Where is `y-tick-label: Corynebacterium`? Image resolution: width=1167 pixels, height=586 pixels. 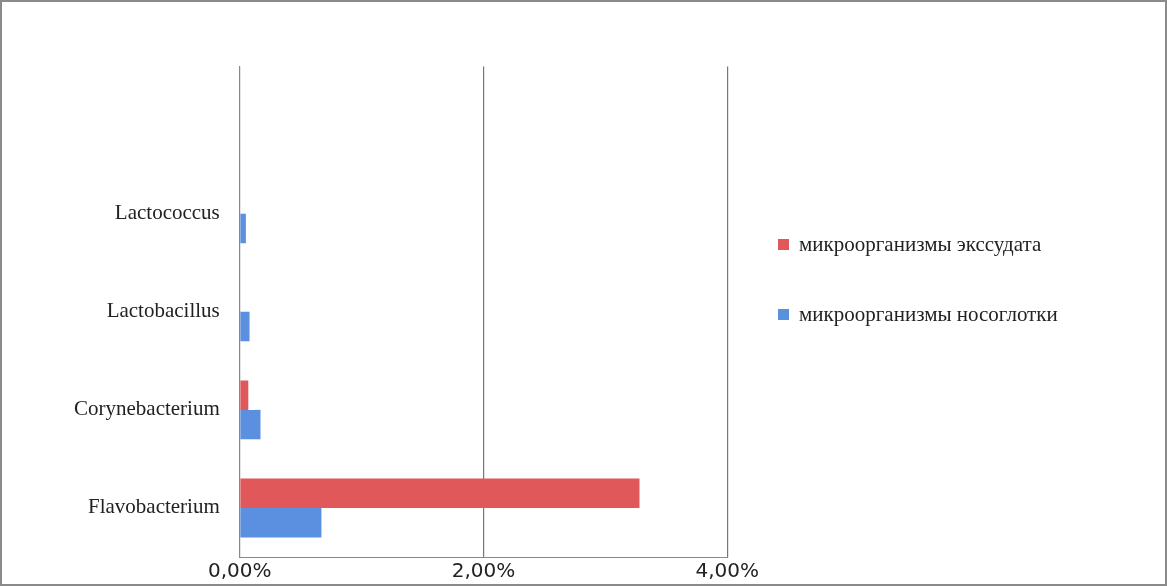
y-tick-label: Corynebacterium is located at coordinates (147, 408).